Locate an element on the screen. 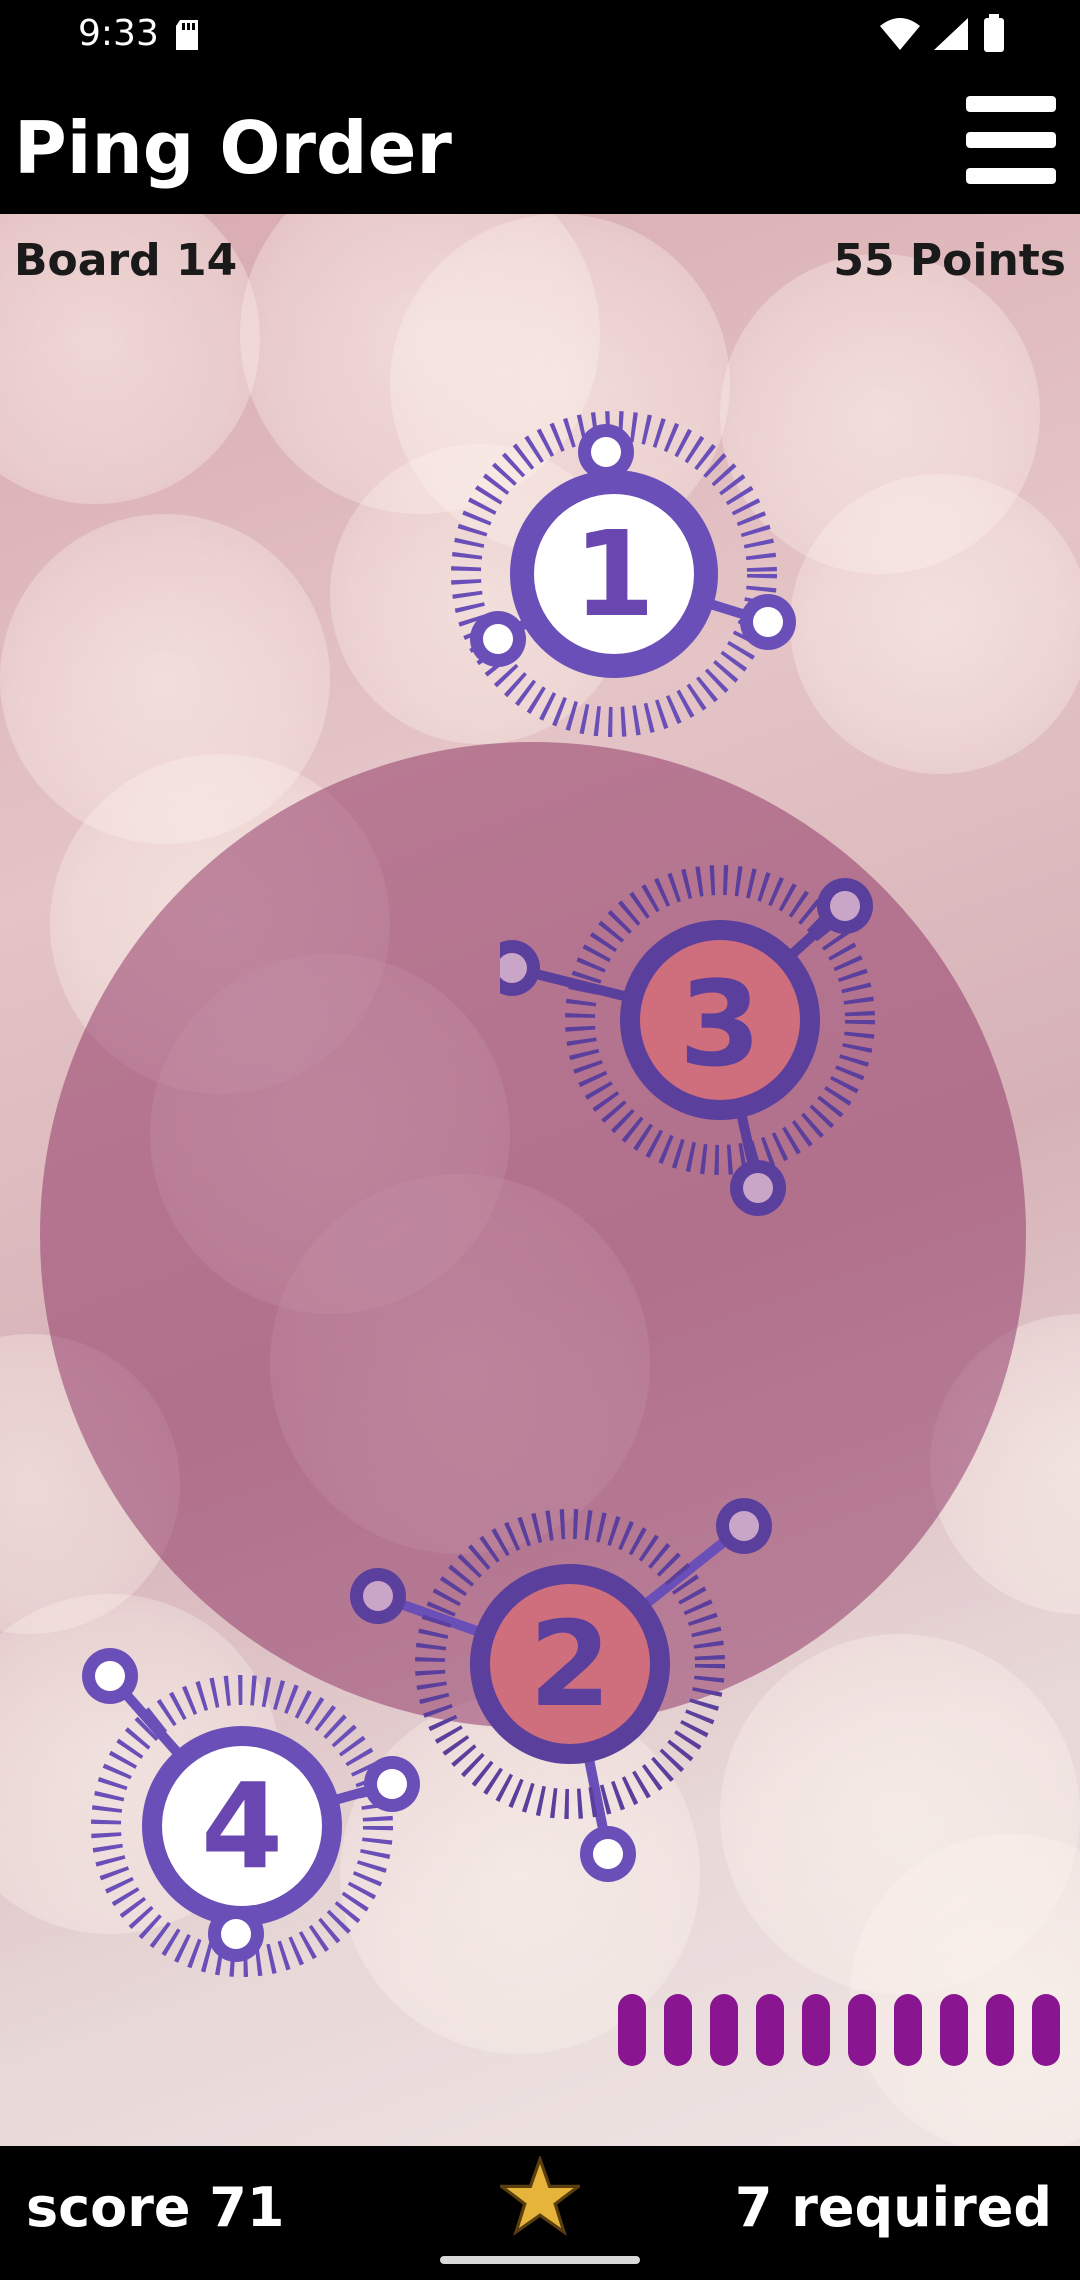  ping-node-number: 1 is located at coordinates (614, 574).